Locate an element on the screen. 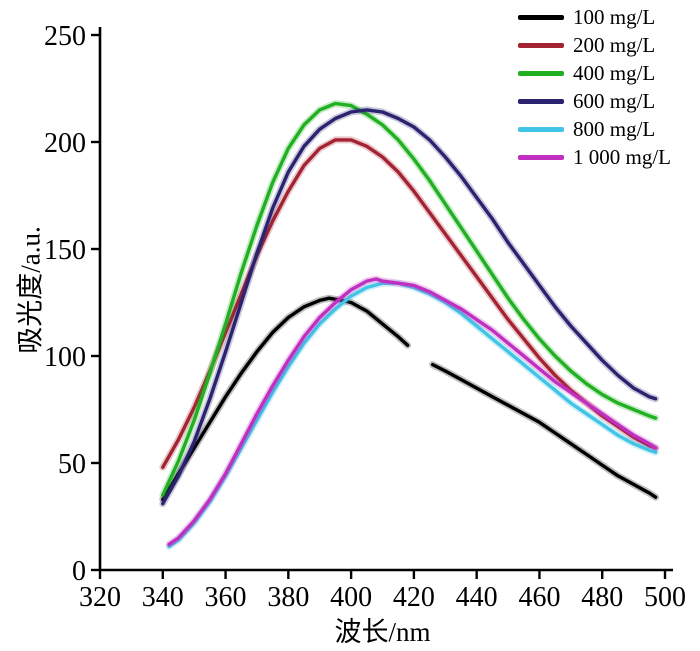 The height and width of the screenshot is (651, 700). legend-label: 200 mg/L is located at coordinates (614, 45).